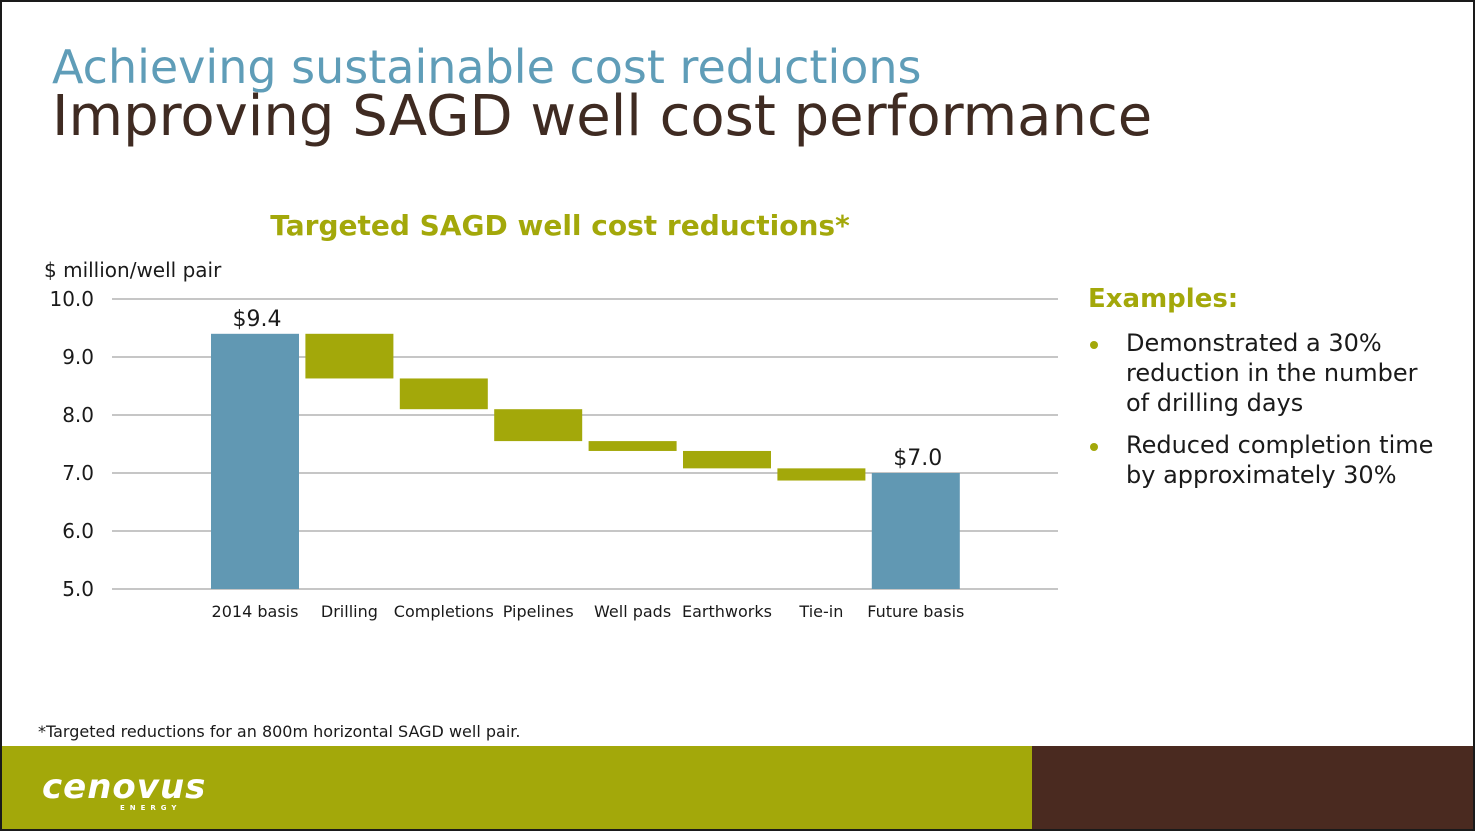  Describe the element at coordinates (915, 611) in the screenshot. I see `x-tick-label: Future basis` at that location.